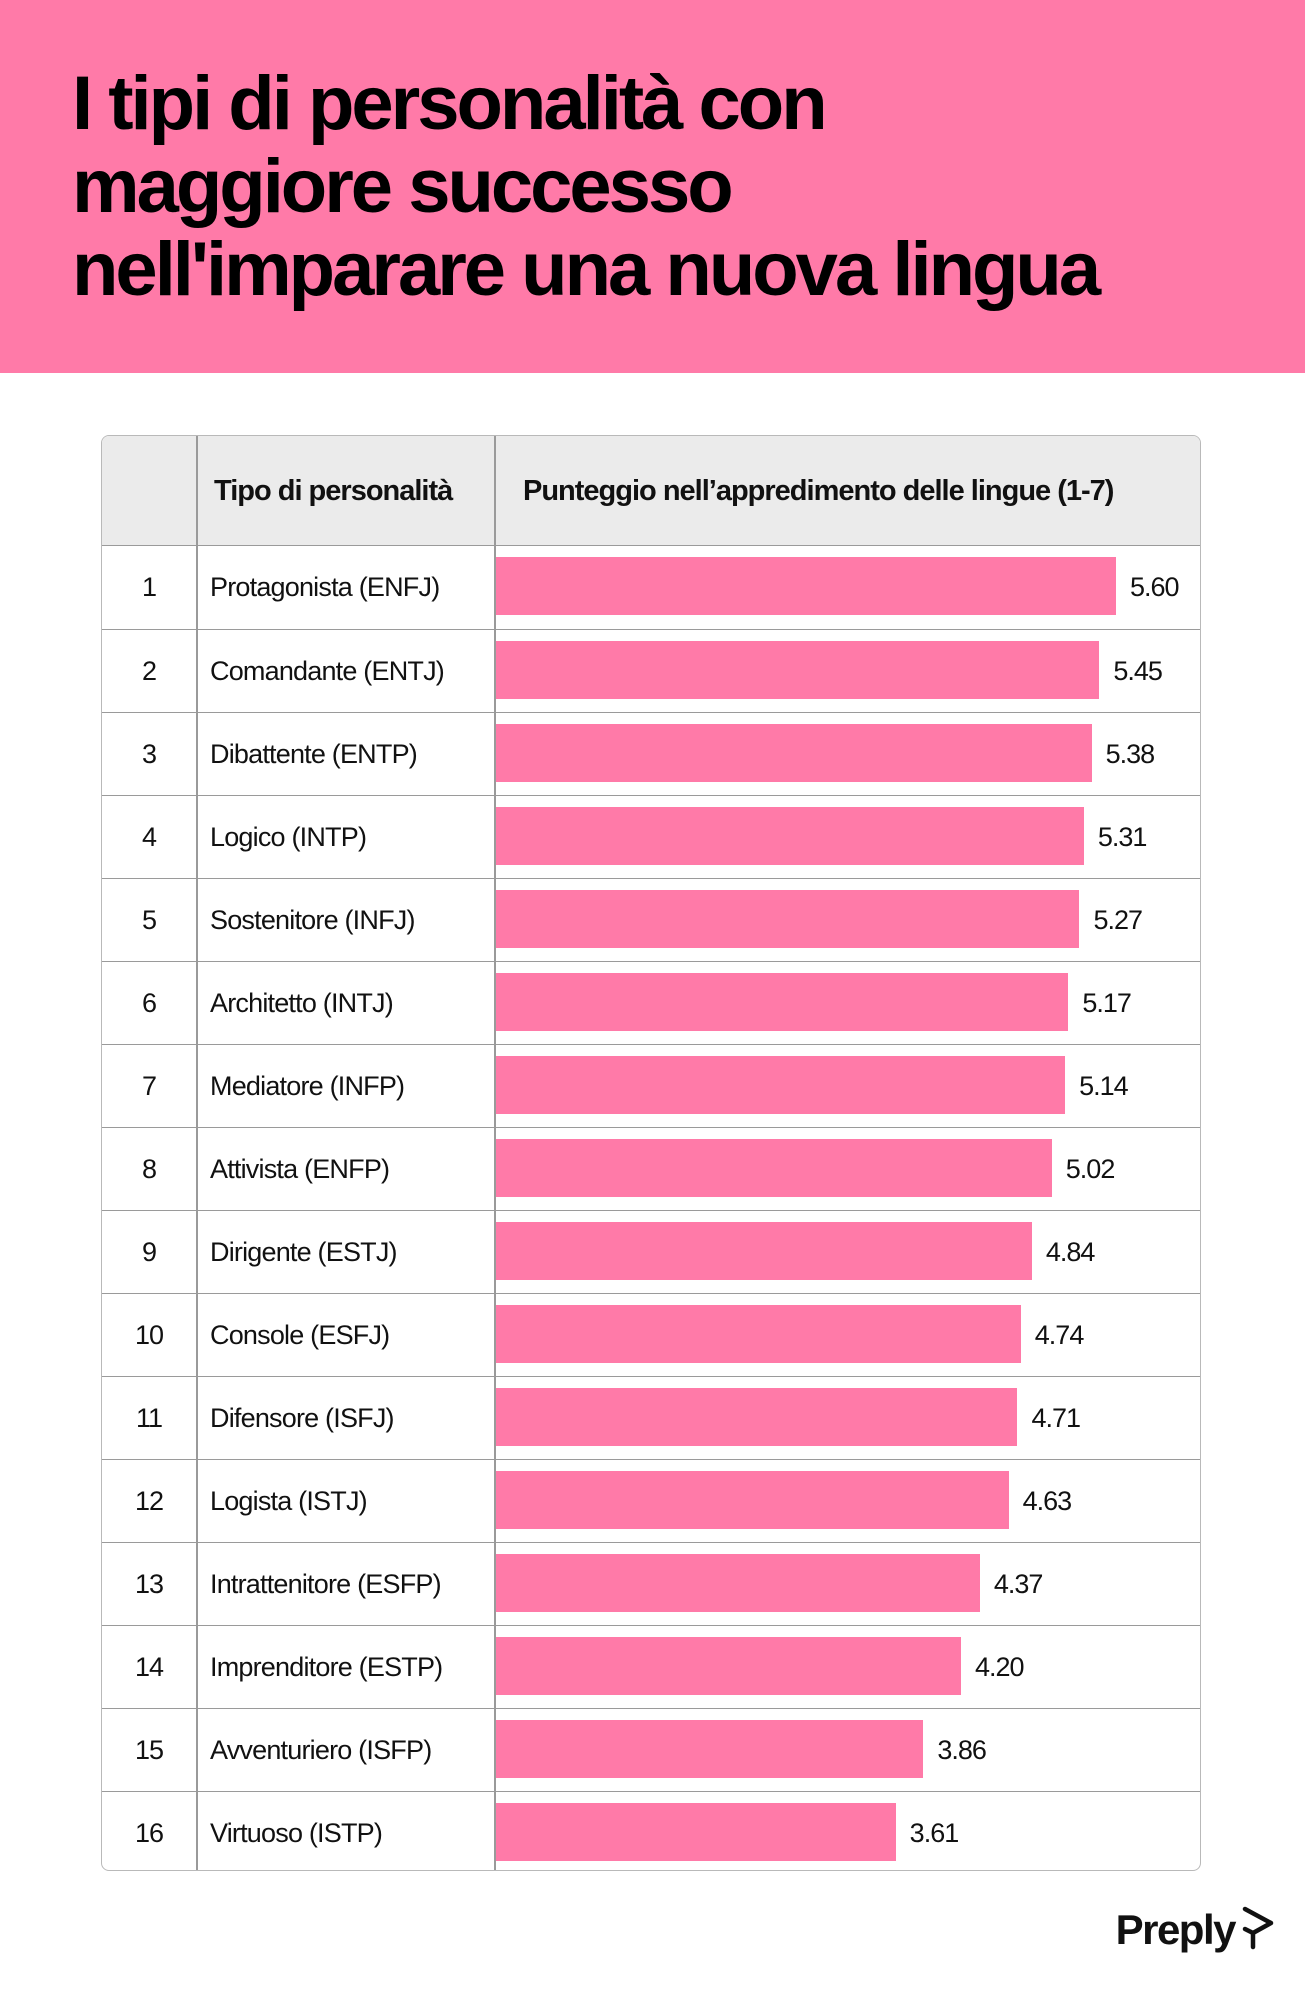  Describe the element at coordinates (326, 1667) in the screenshot. I see `personality-type-cell: Imprenditore (ESTP)` at that location.